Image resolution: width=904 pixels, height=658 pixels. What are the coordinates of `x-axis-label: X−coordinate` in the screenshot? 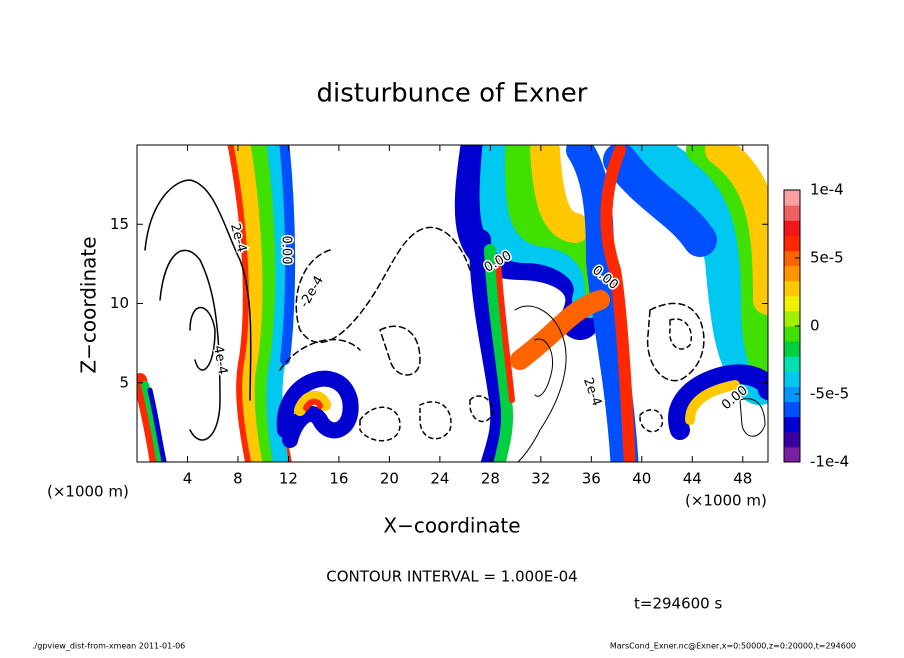 It's located at (451, 526).